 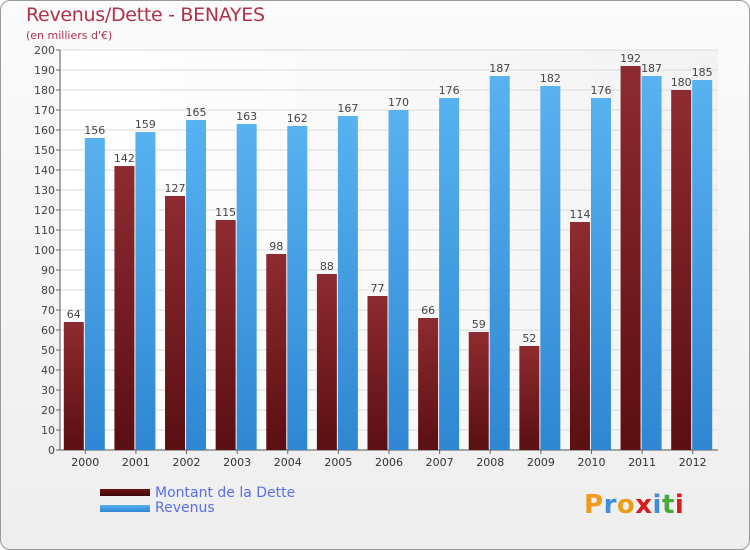 I want to click on x-tick-label: 2002, so click(x=187, y=462).